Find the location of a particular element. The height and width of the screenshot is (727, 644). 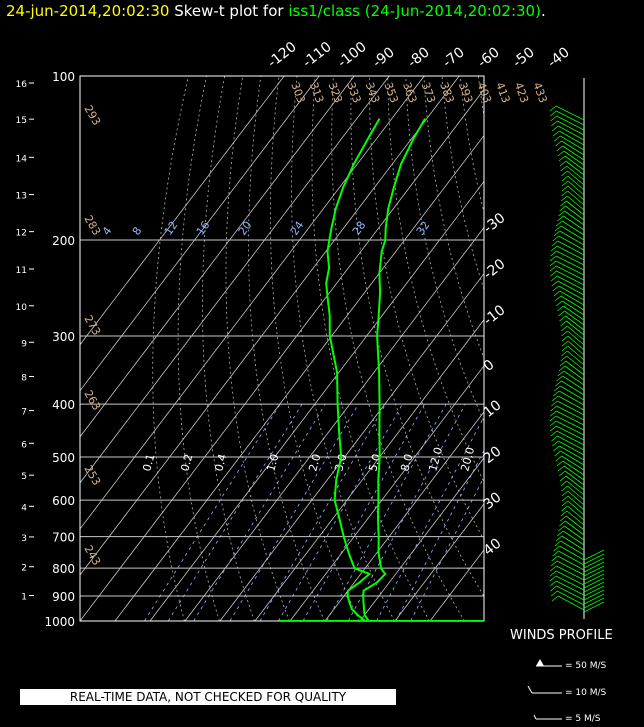

height-label-16: 16 is located at coordinates (22, 85).